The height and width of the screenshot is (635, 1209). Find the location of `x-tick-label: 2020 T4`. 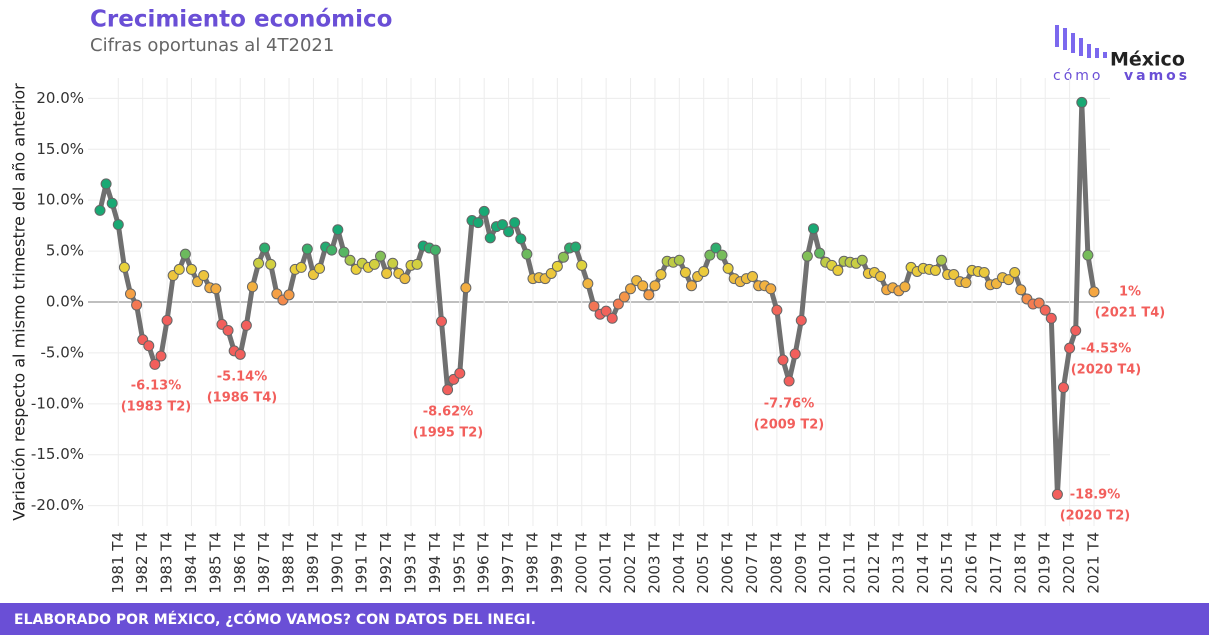

x-tick-label: 2020 T4 is located at coordinates (1069, 563).